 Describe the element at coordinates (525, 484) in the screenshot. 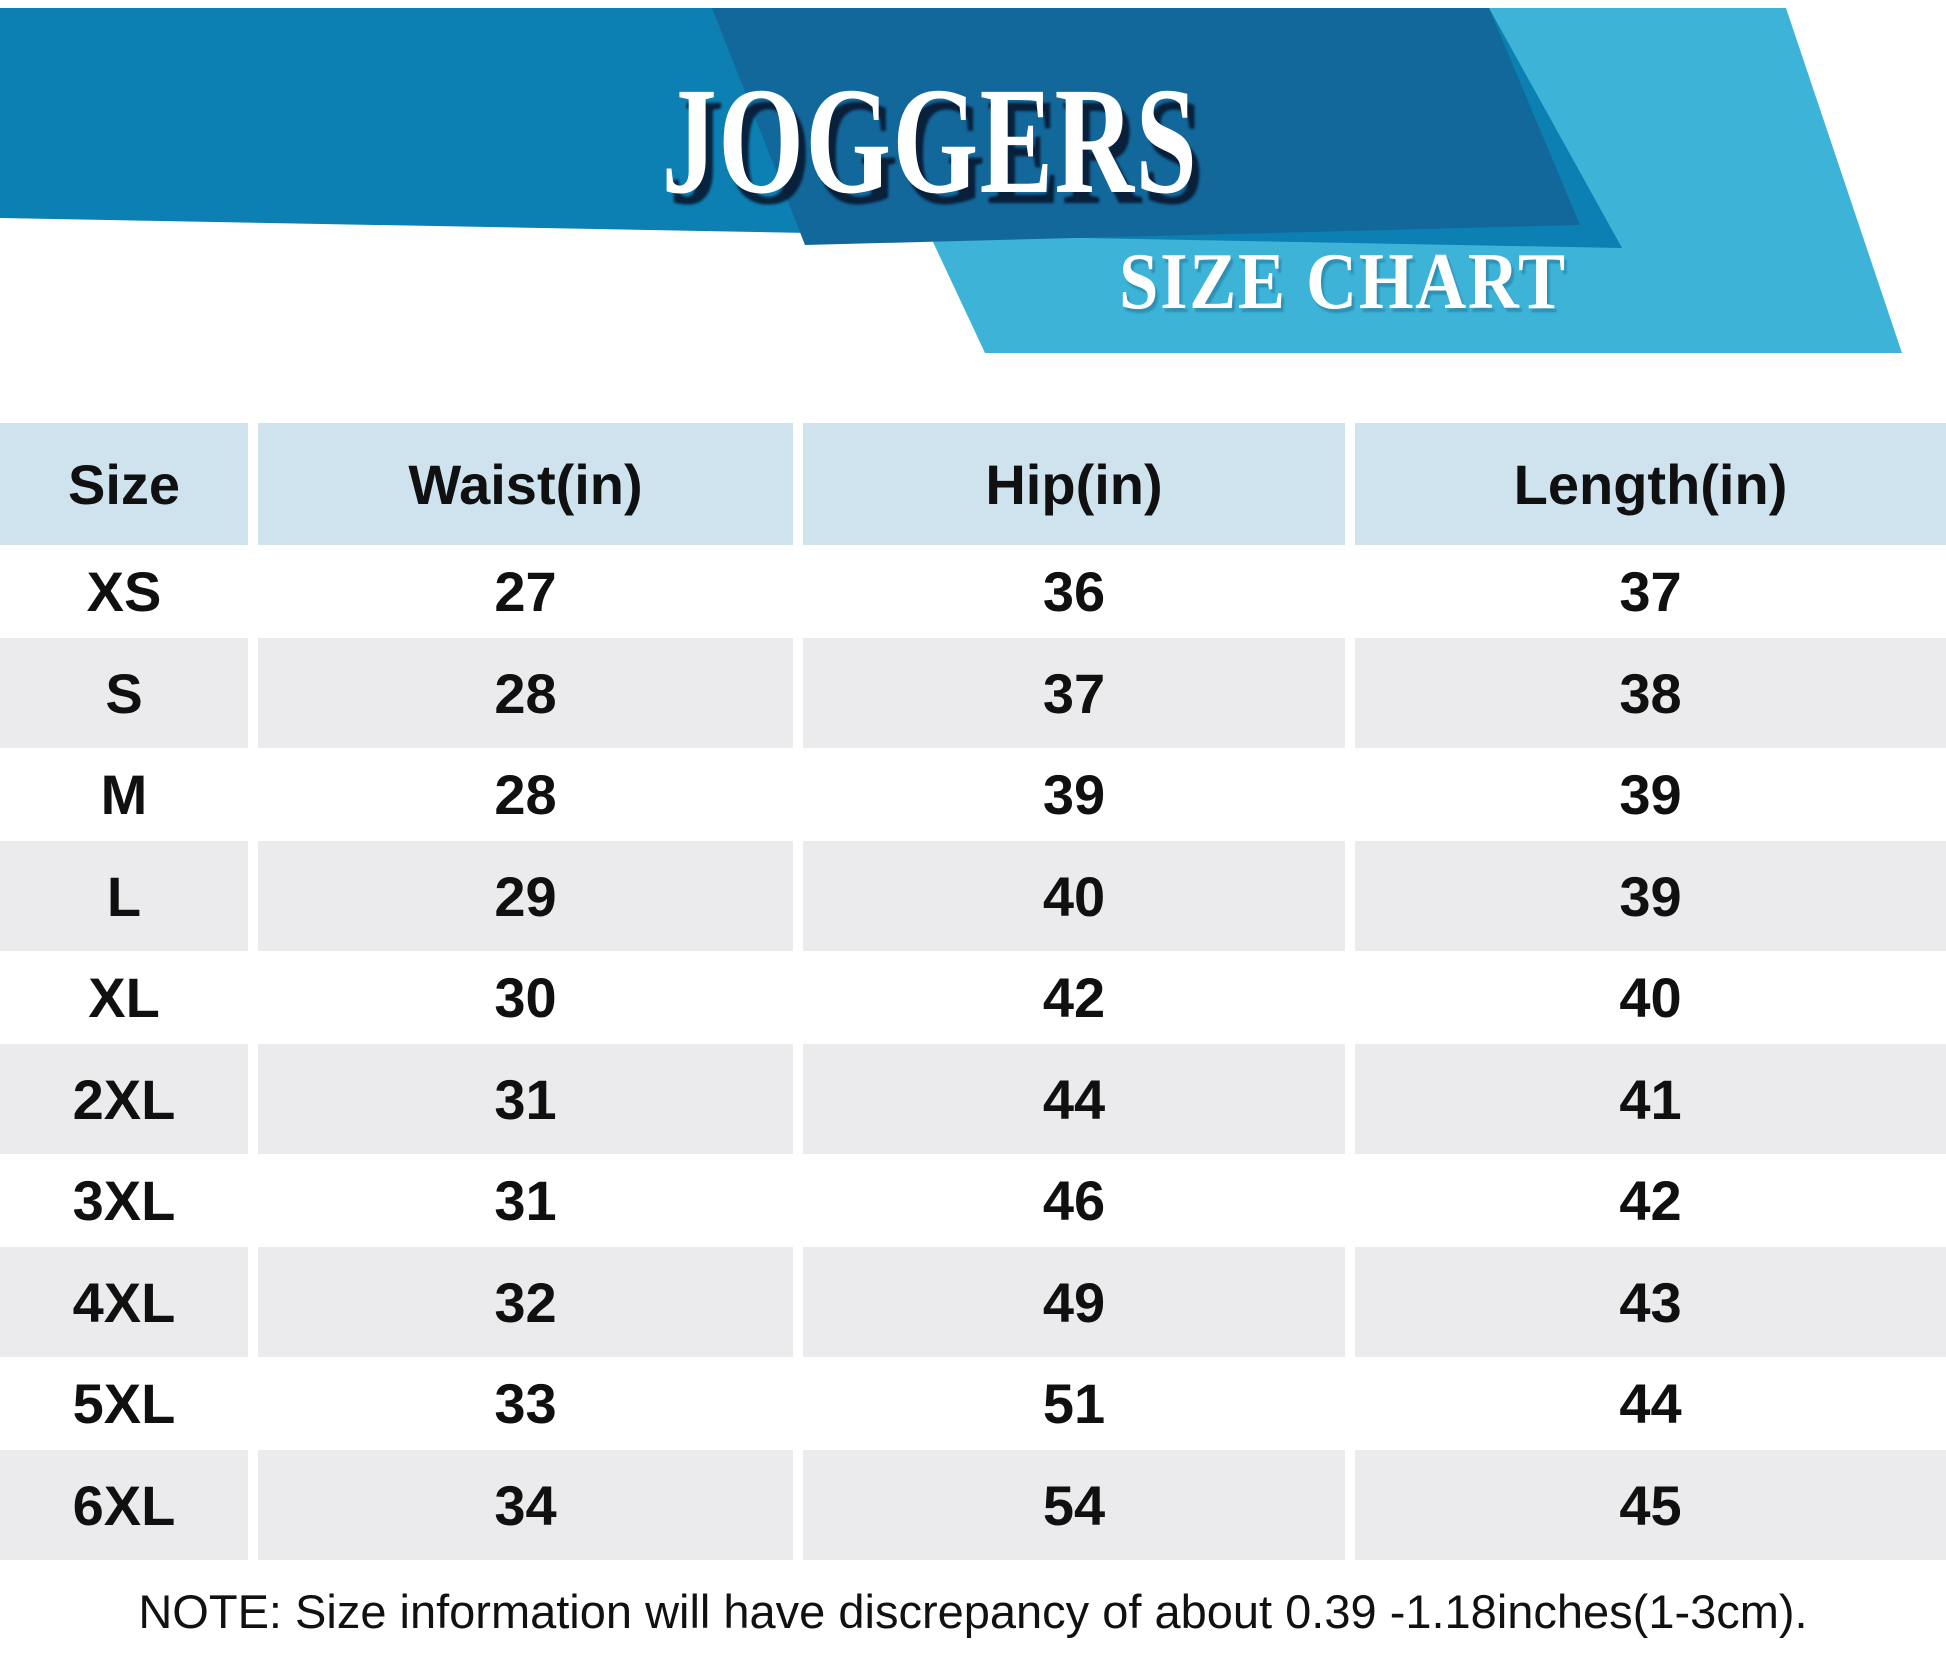

I see `column-header-waist: Waist(in)` at that location.